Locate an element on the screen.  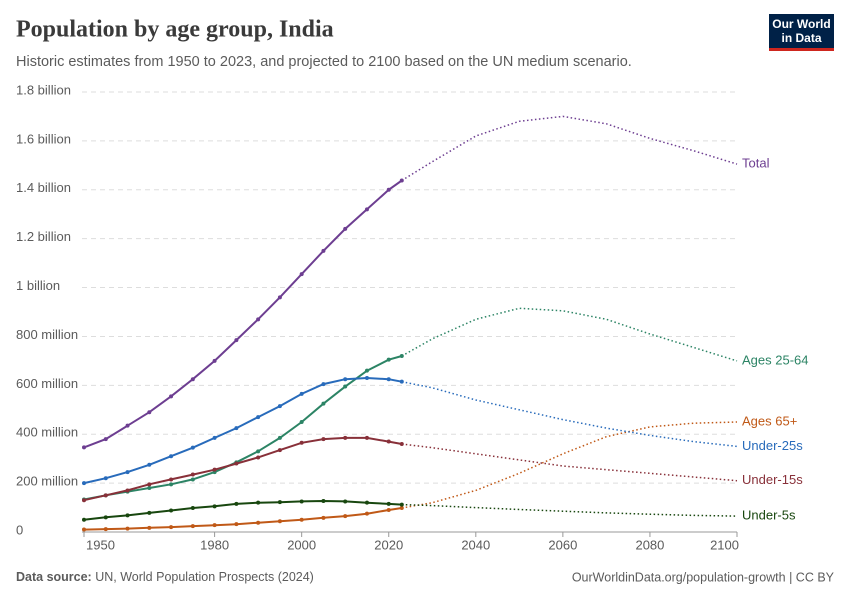
y-tick-label: 1 billion is located at coordinates (38, 285).